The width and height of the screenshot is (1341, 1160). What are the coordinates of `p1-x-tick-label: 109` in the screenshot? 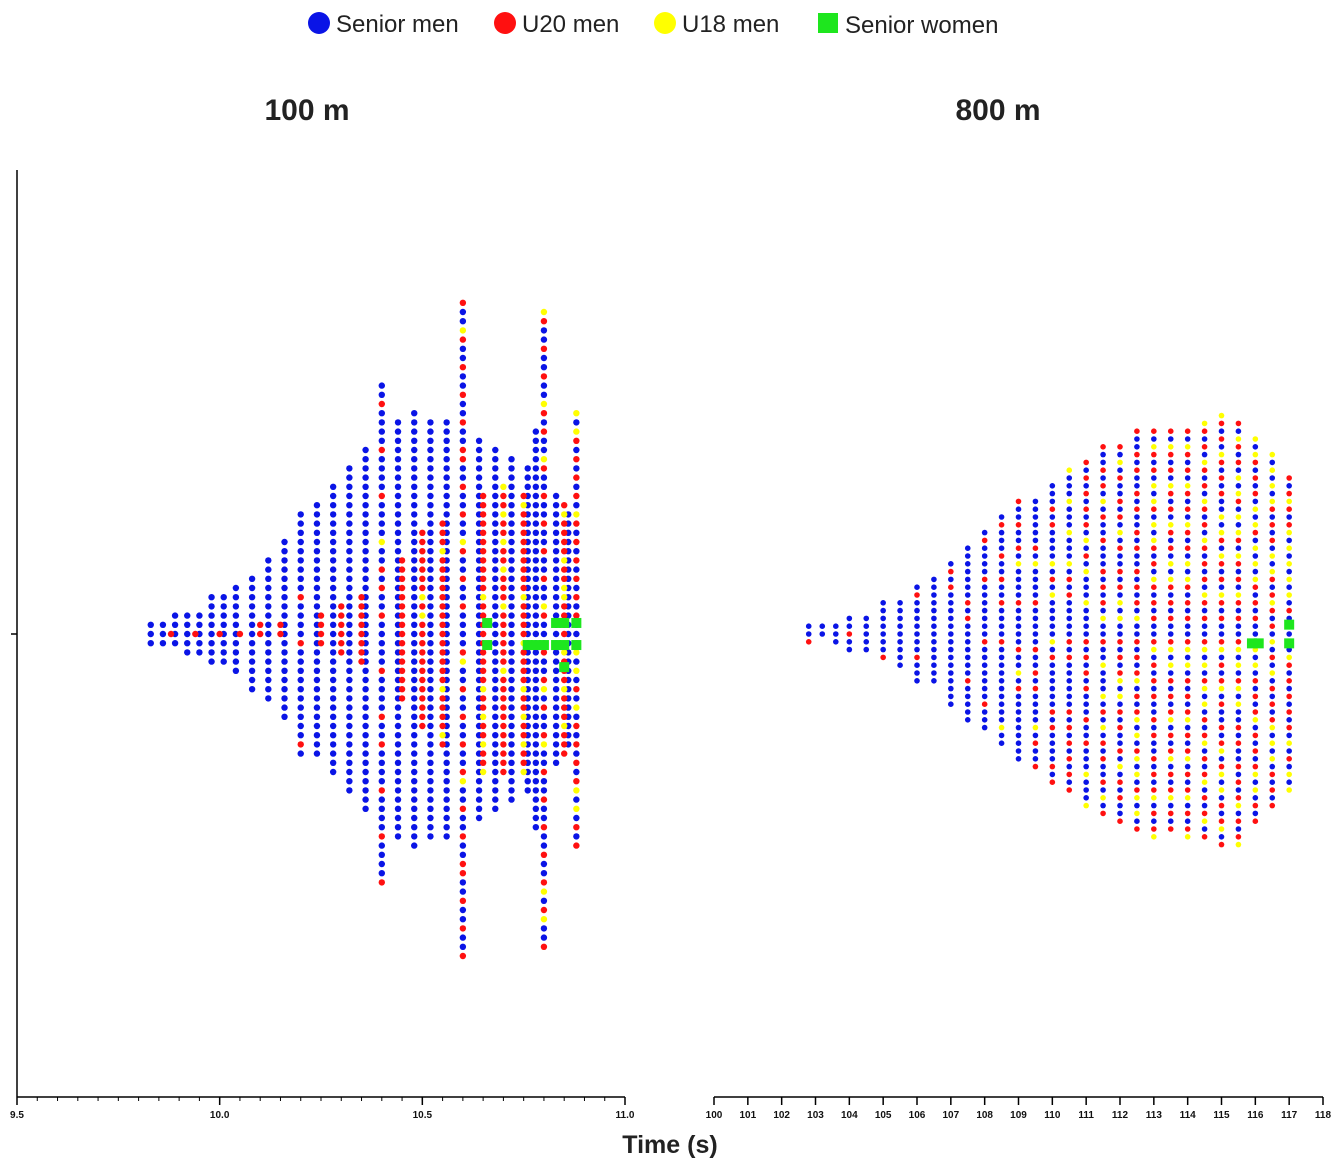 It's located at (1018, 1115).